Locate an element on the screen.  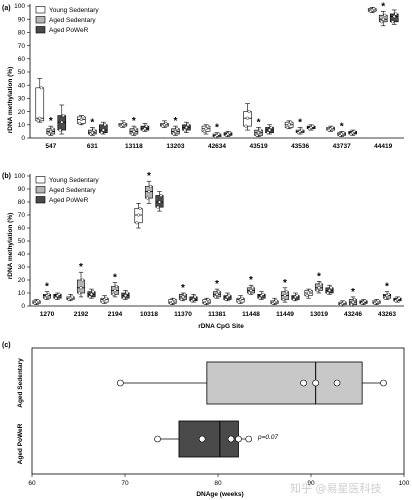
panel-b-y-tick-label: 70 is located at coordinates (22, 215).